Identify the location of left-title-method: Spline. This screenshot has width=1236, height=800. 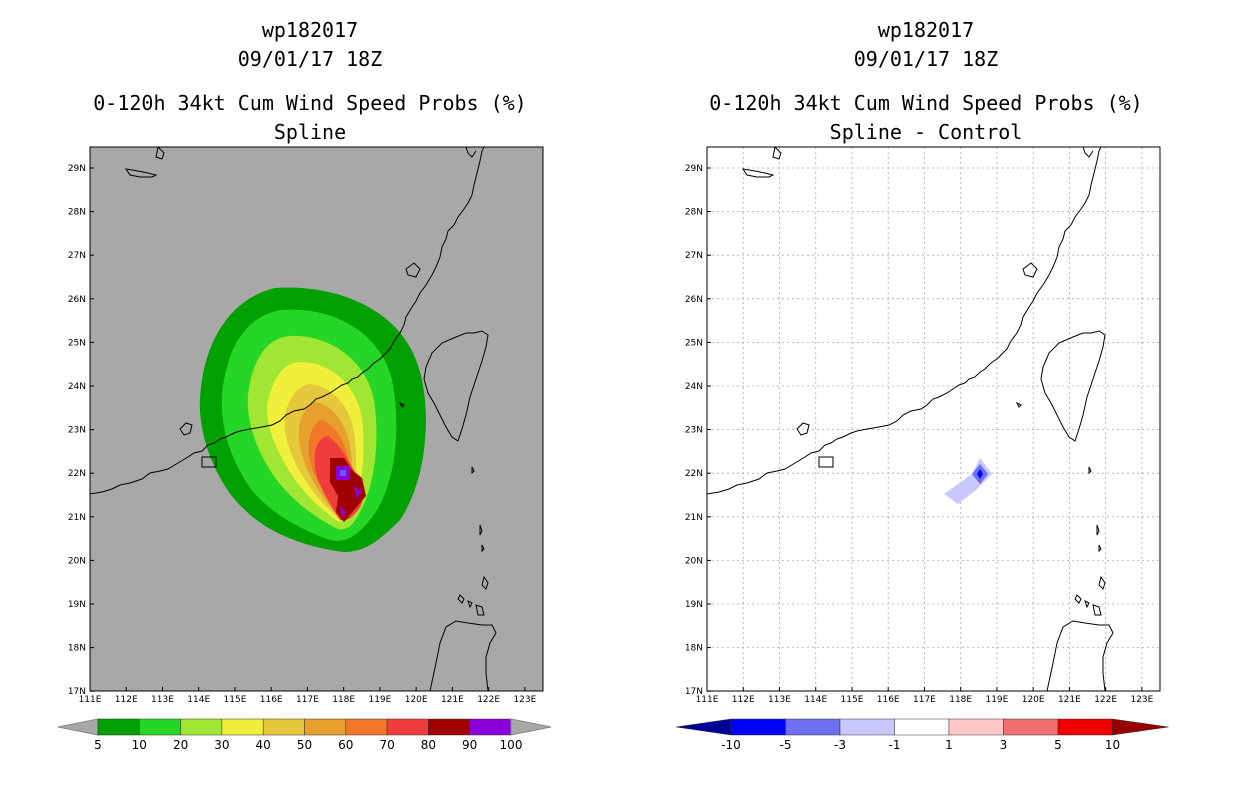
(310, 132).